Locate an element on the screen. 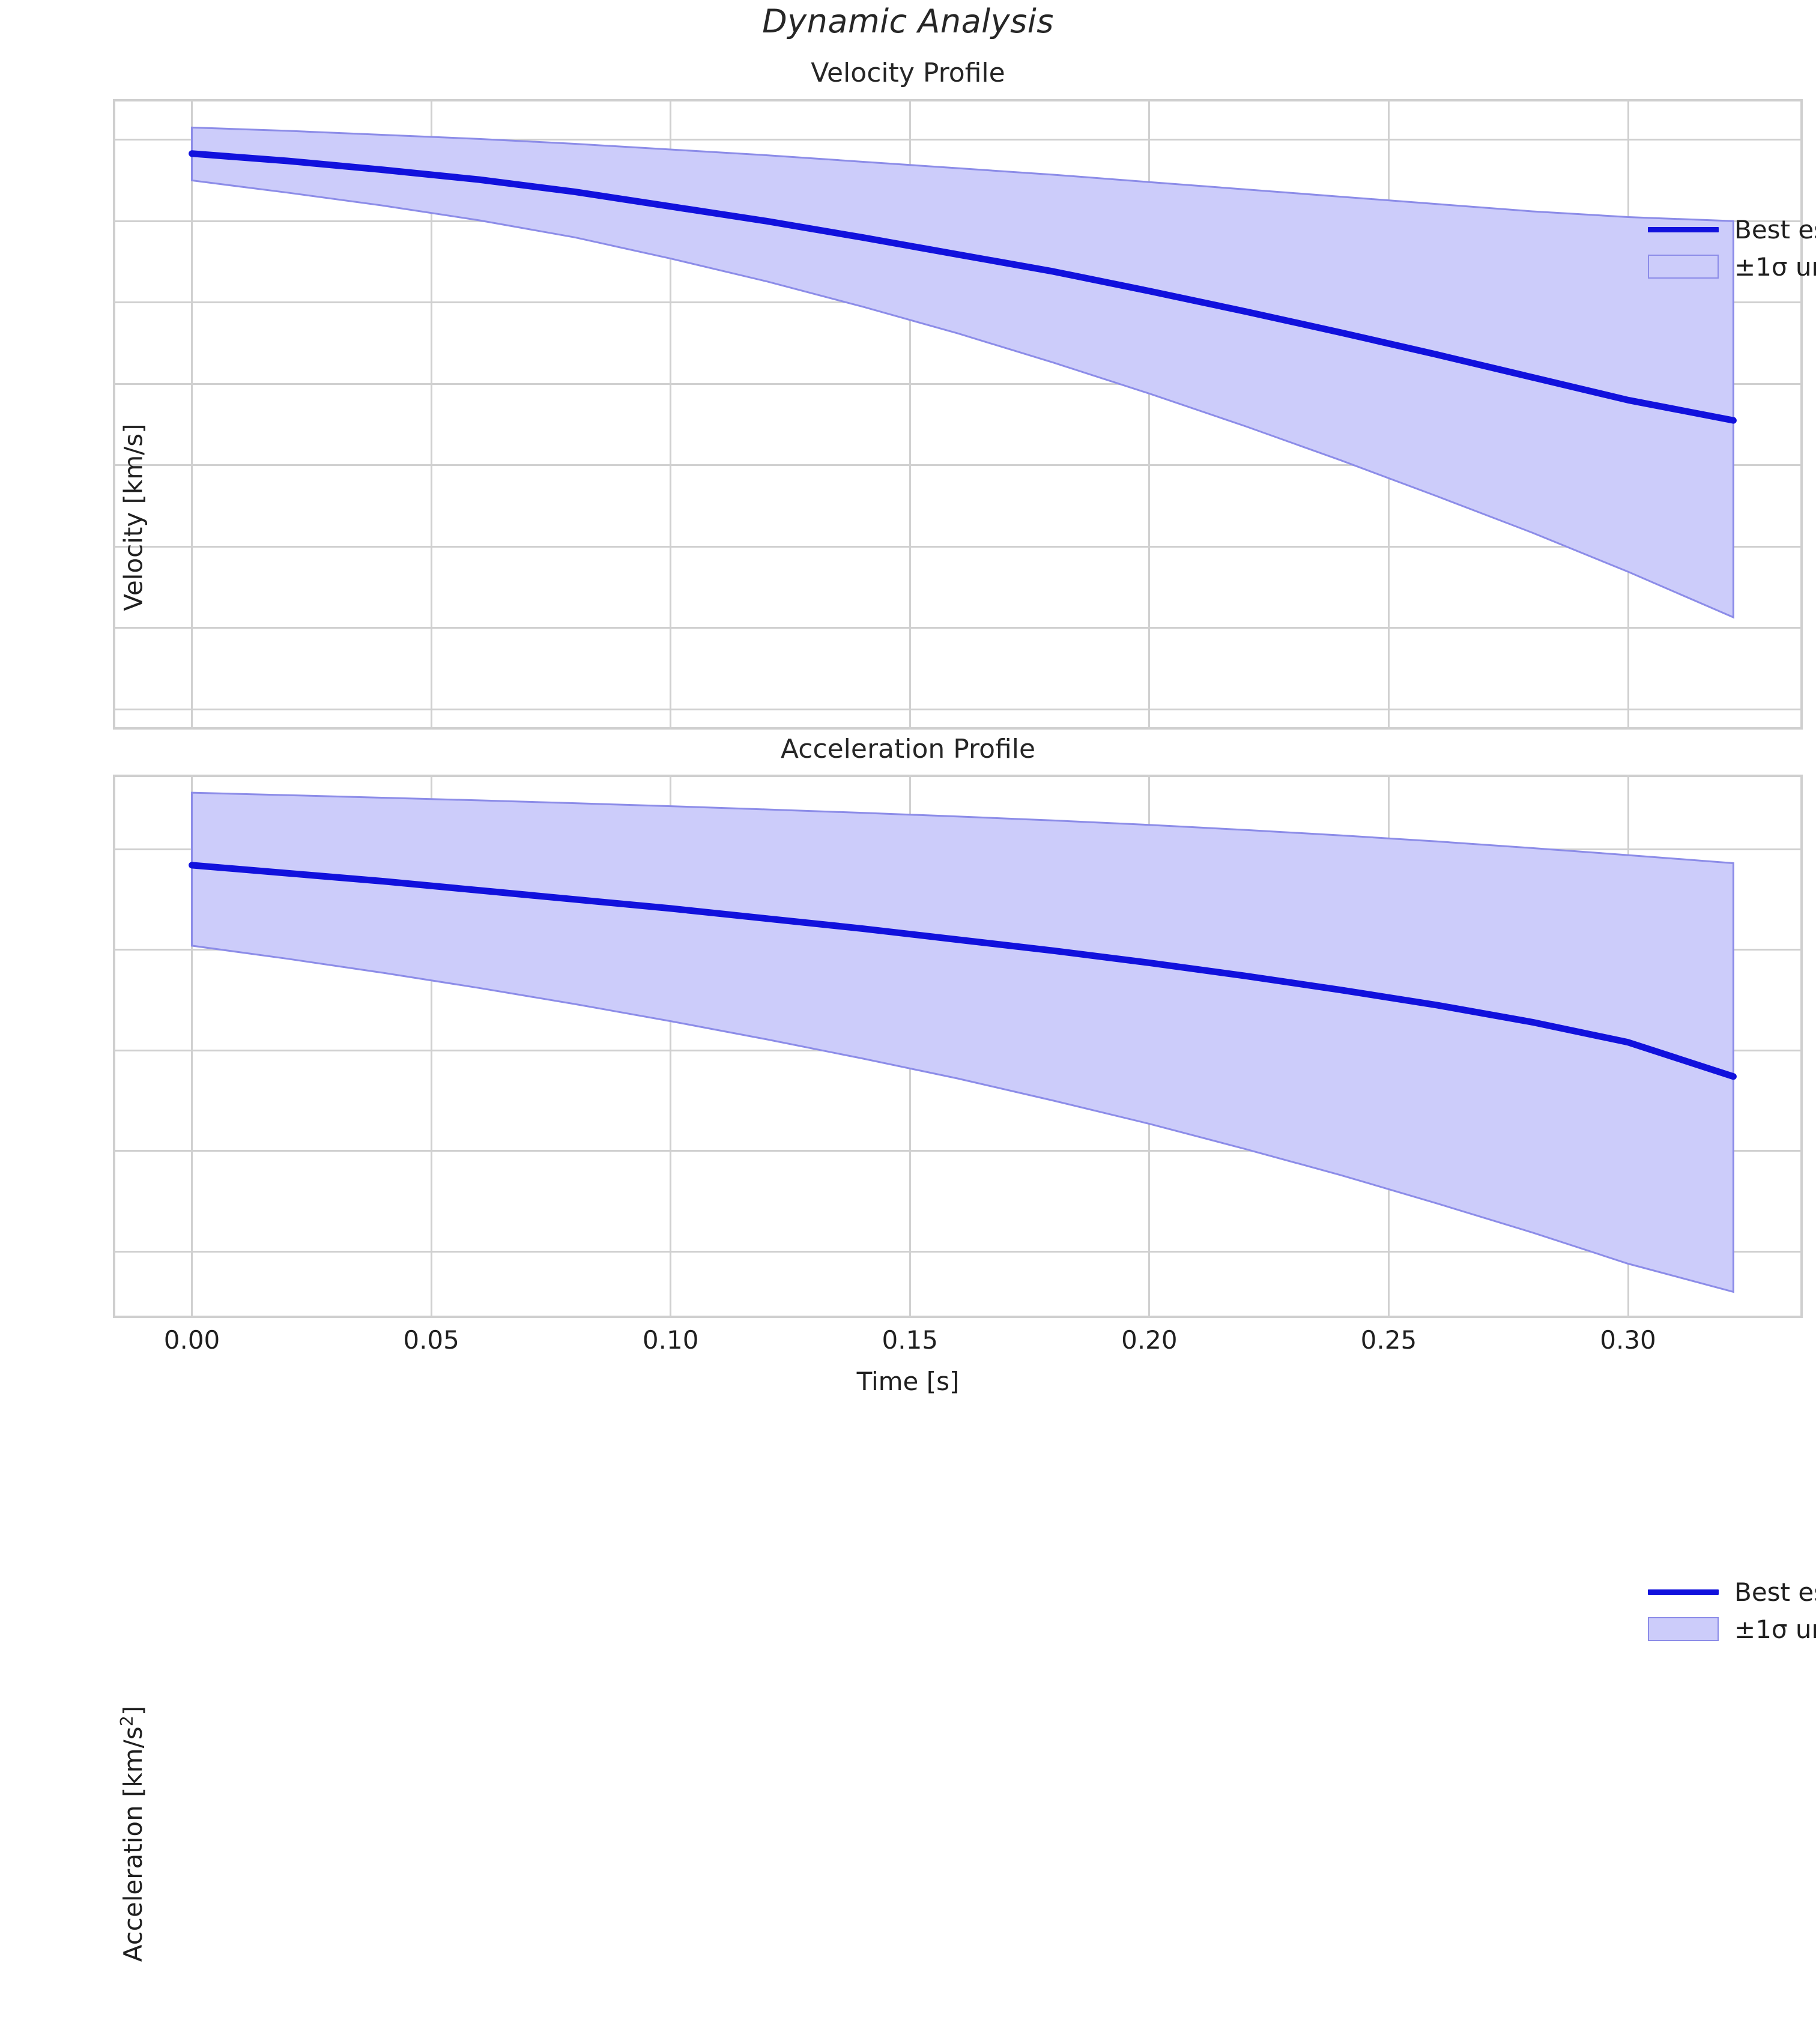 The image size is (1816, 2044). x-tick-label: 0.05 is located at coordinates (431, 1340).